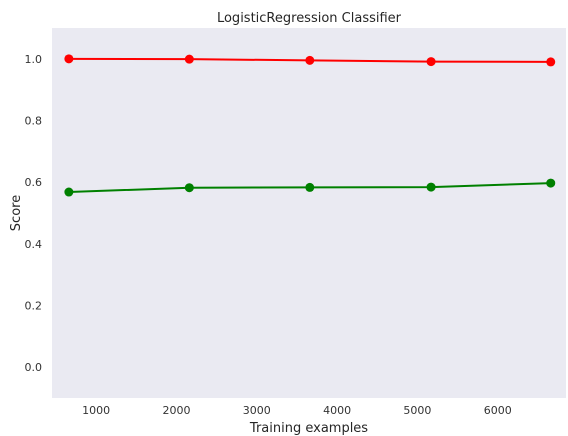  Describe the element at coordinates (34, 306) in the screenshot. I see `y-tick-label: 0.2` at that location.